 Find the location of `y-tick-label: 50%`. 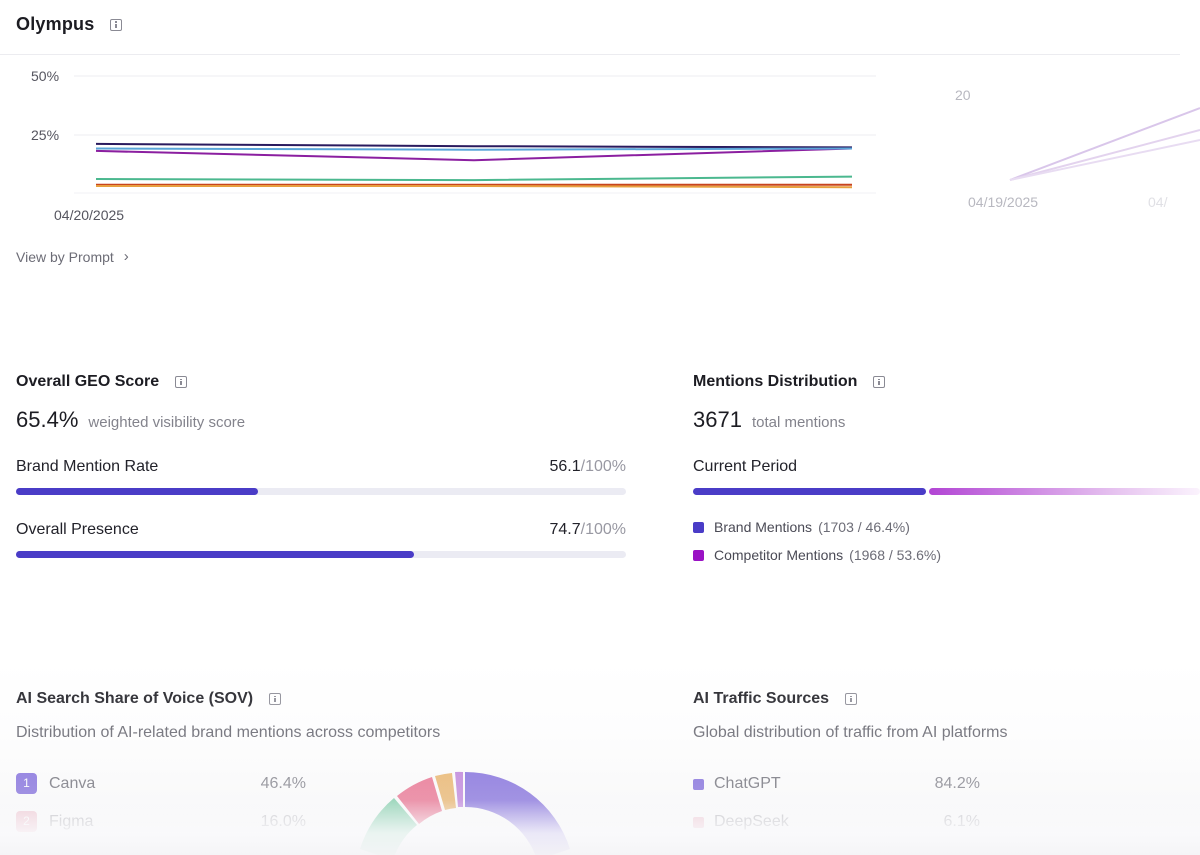

y-tick-label: 50% is located at coordinates (45, 76).